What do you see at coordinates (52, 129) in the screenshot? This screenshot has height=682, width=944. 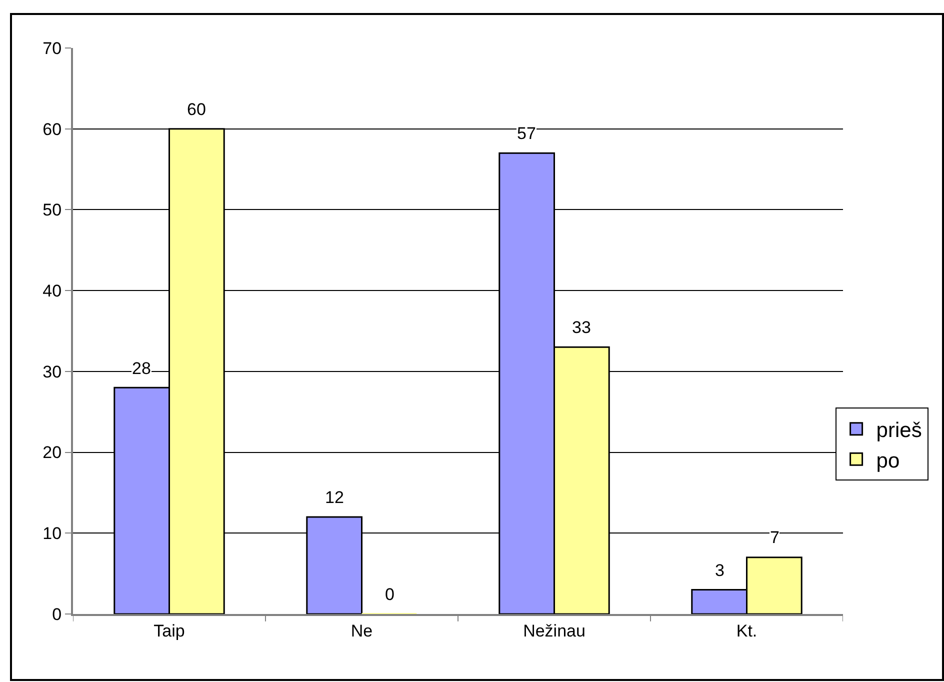 I see `y-tick-label: 60` at bounding box center [52, 129].